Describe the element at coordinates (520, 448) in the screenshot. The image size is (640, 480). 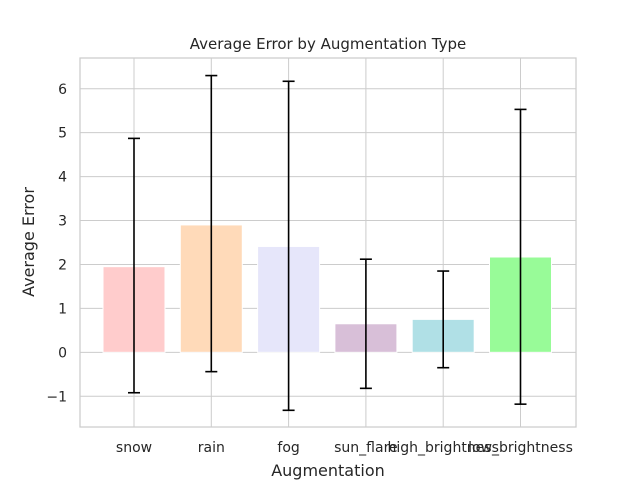
I see `x-tick-label: low_brightness` at that location.